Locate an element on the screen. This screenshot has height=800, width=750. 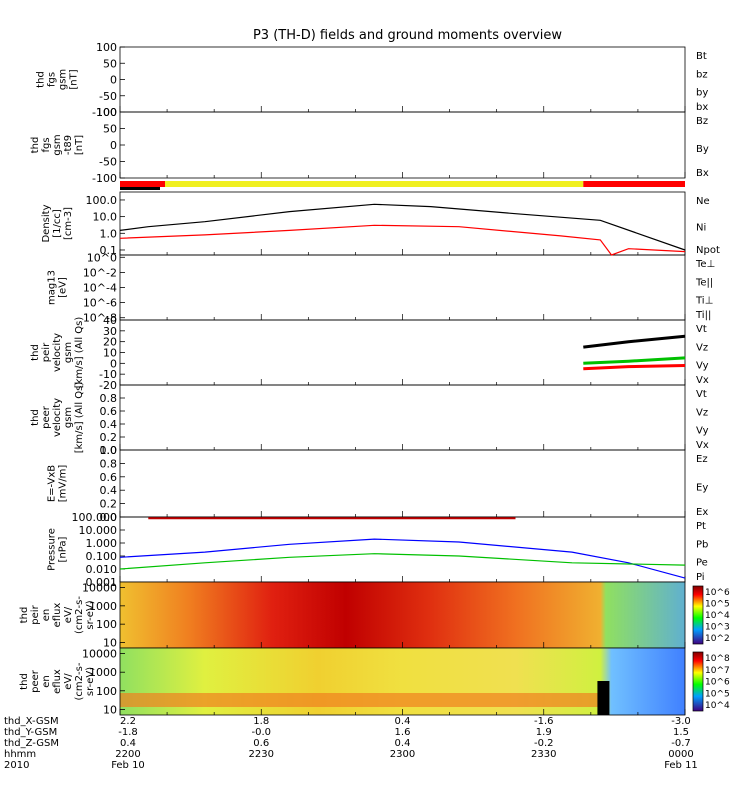
y-tick-label: -20 is located at coordinates (108, 385).